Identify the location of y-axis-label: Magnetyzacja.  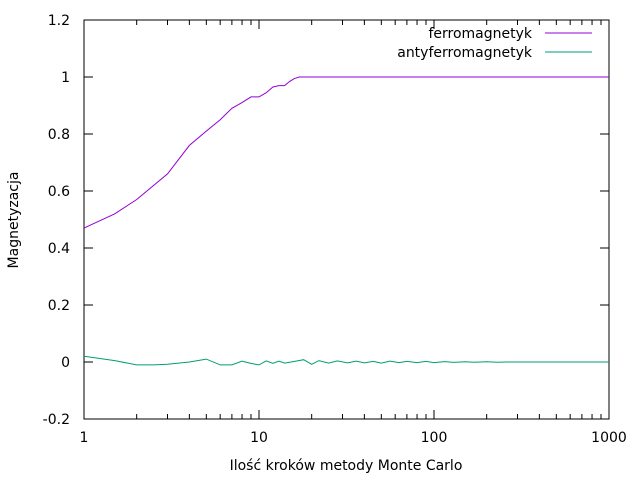
(14, 220).